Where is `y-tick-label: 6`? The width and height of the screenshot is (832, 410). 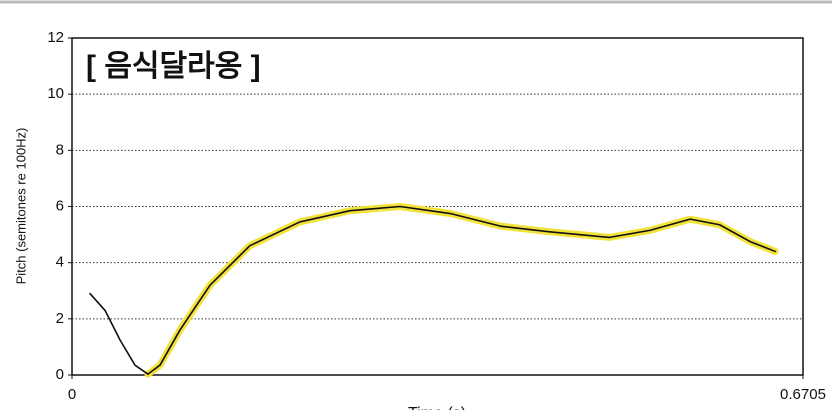 y-tick-label: 6 is located at coordinates (60, 205).